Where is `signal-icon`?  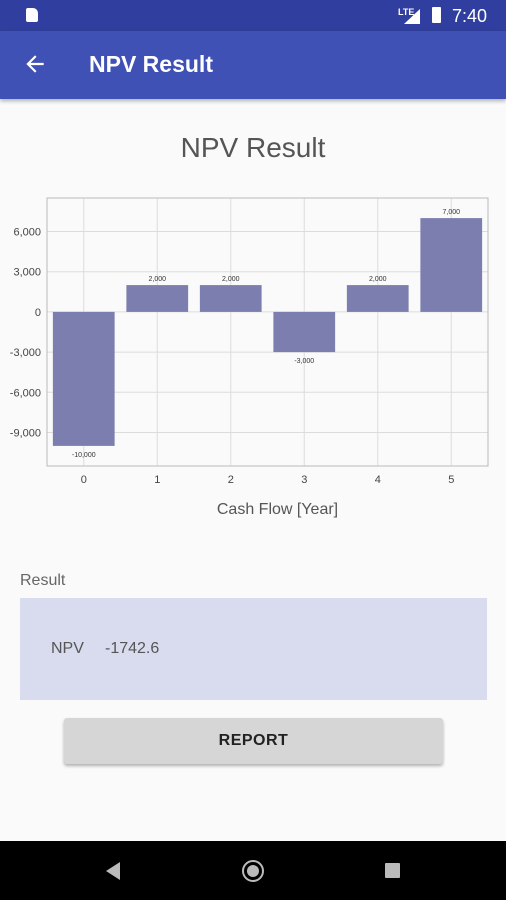
signal-icon is located at coordinates (412, 16).